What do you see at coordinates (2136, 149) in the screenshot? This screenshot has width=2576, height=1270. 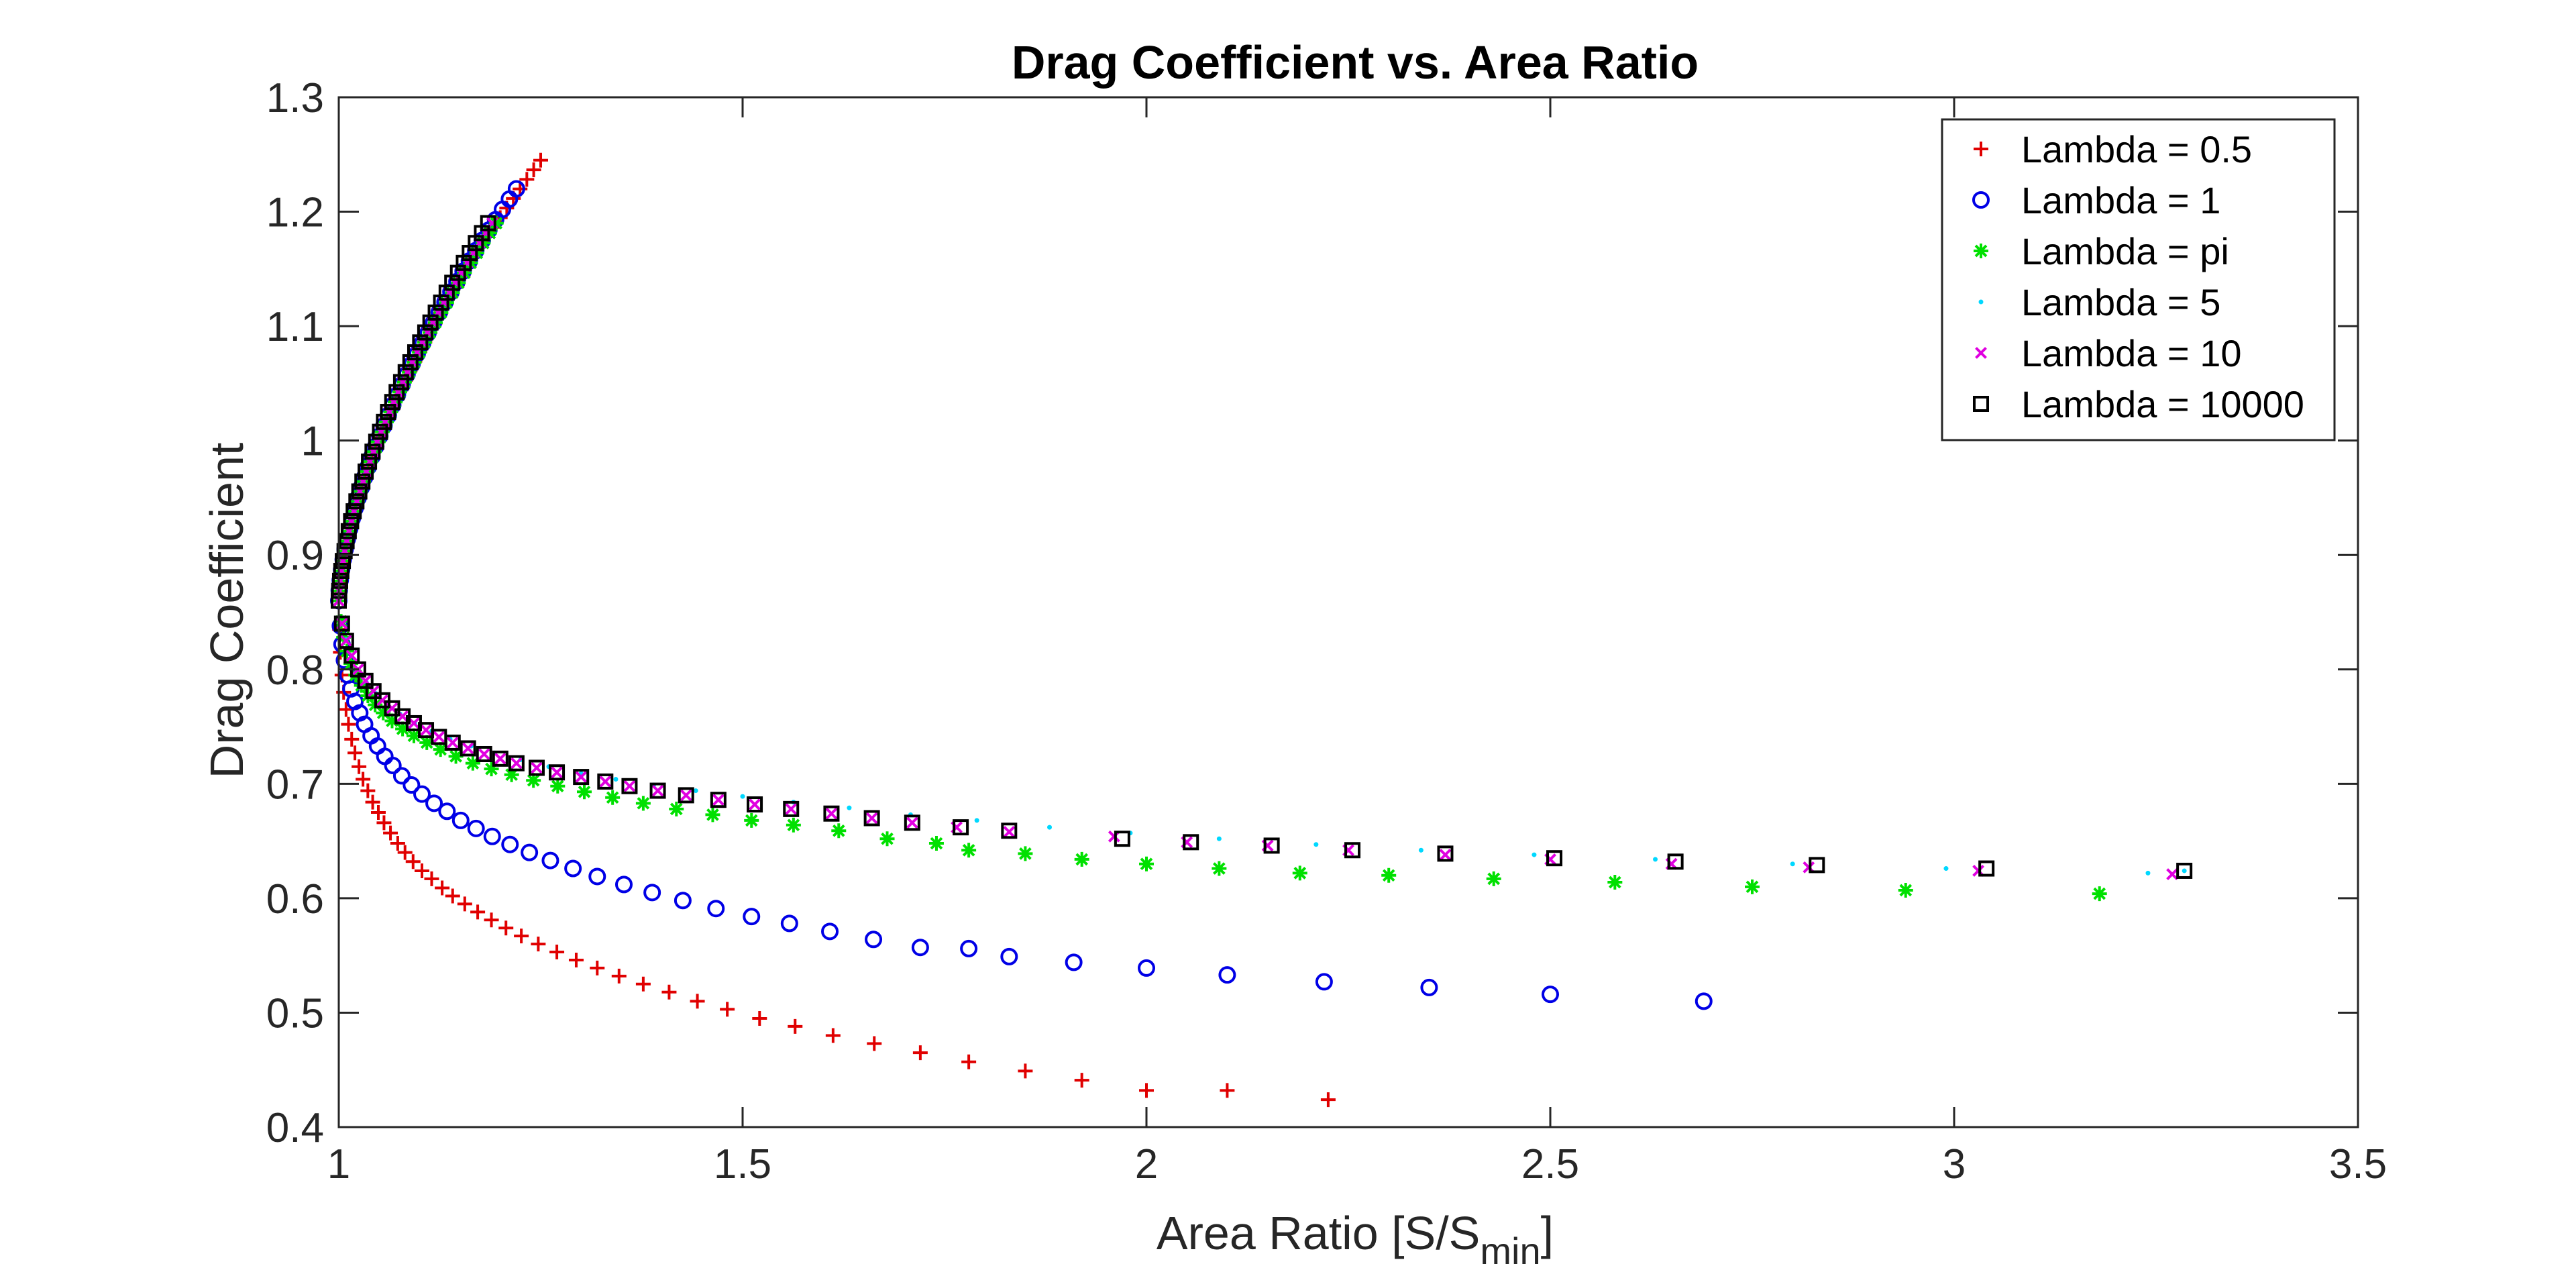 I see `legend-label: Lambda = 0.5` at bounding box center [2136, 149].